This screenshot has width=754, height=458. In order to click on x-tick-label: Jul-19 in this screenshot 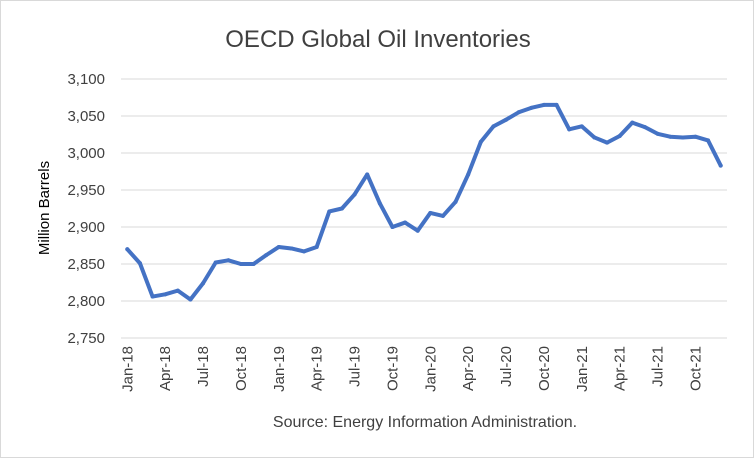, I will do `click(355, 366)`.